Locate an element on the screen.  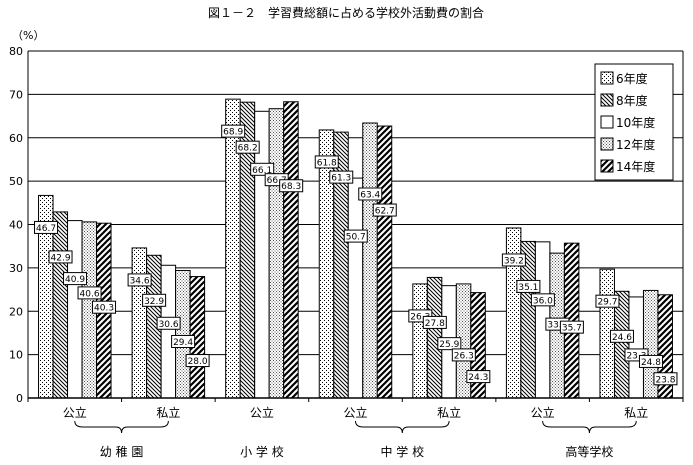
data-label: 35.7 is located at coordinates (572, 329).